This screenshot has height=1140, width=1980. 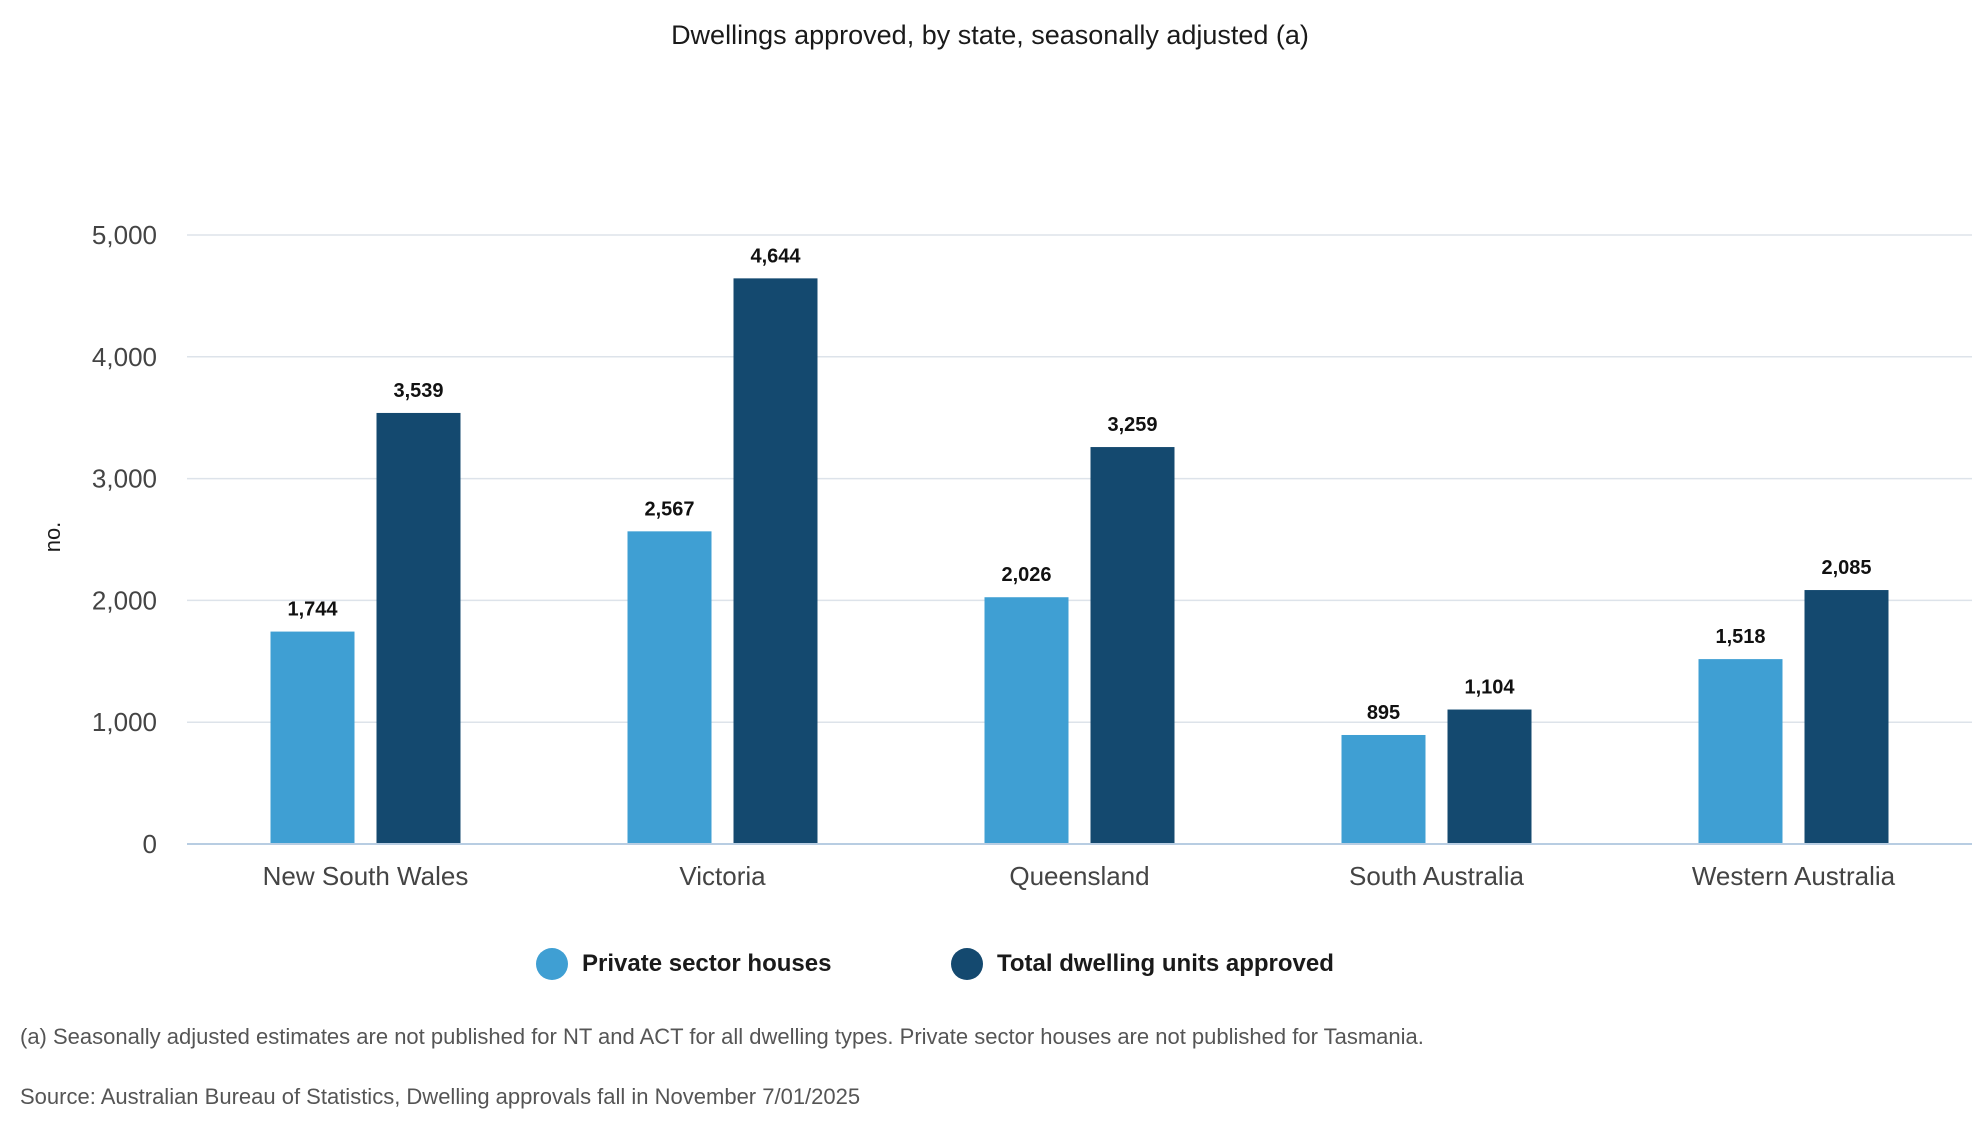 I want to click on x-tick-label: Queensland, so click(x=1079, y=876).